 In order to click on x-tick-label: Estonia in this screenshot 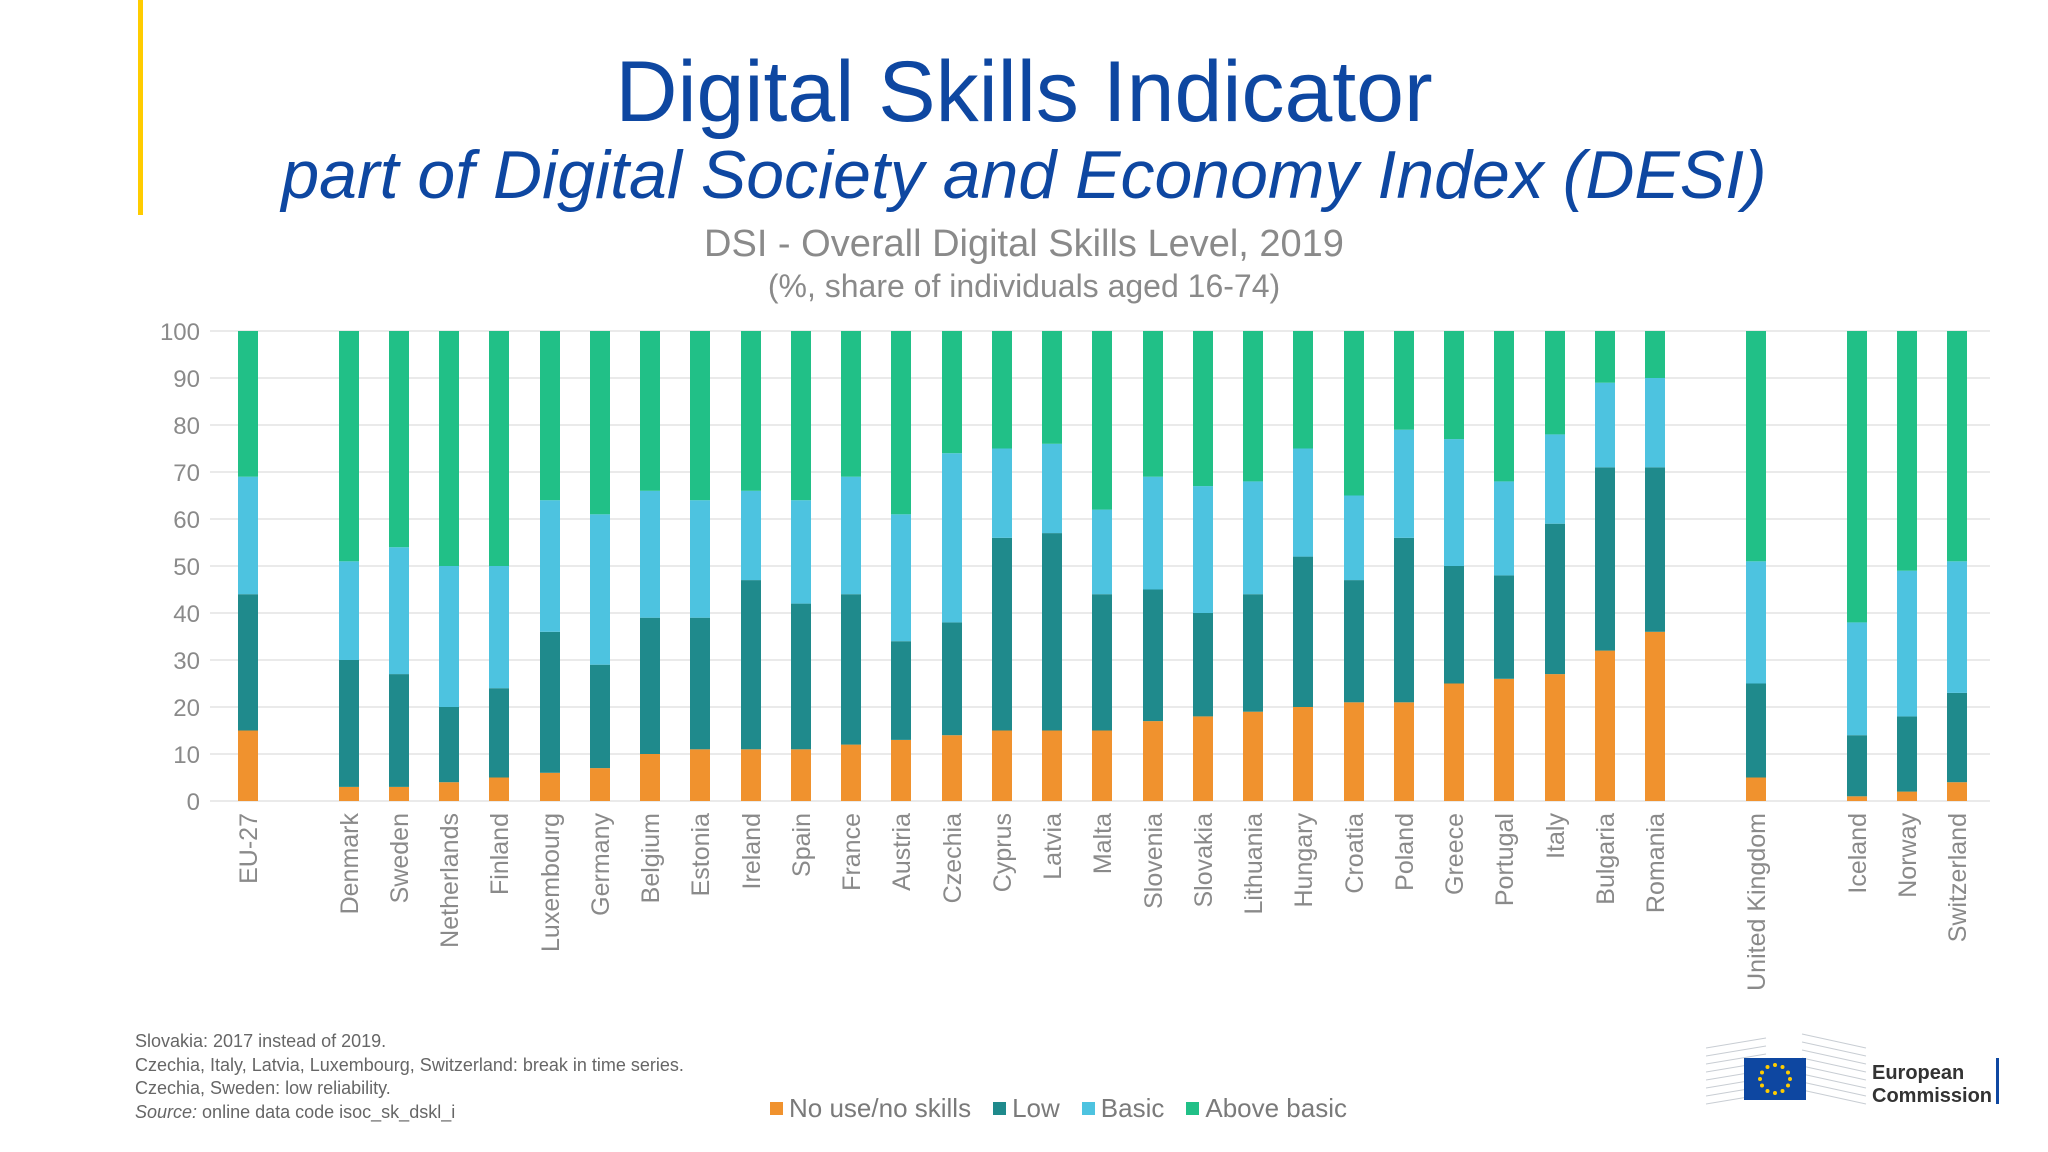, I will do `click(701, 854)`.